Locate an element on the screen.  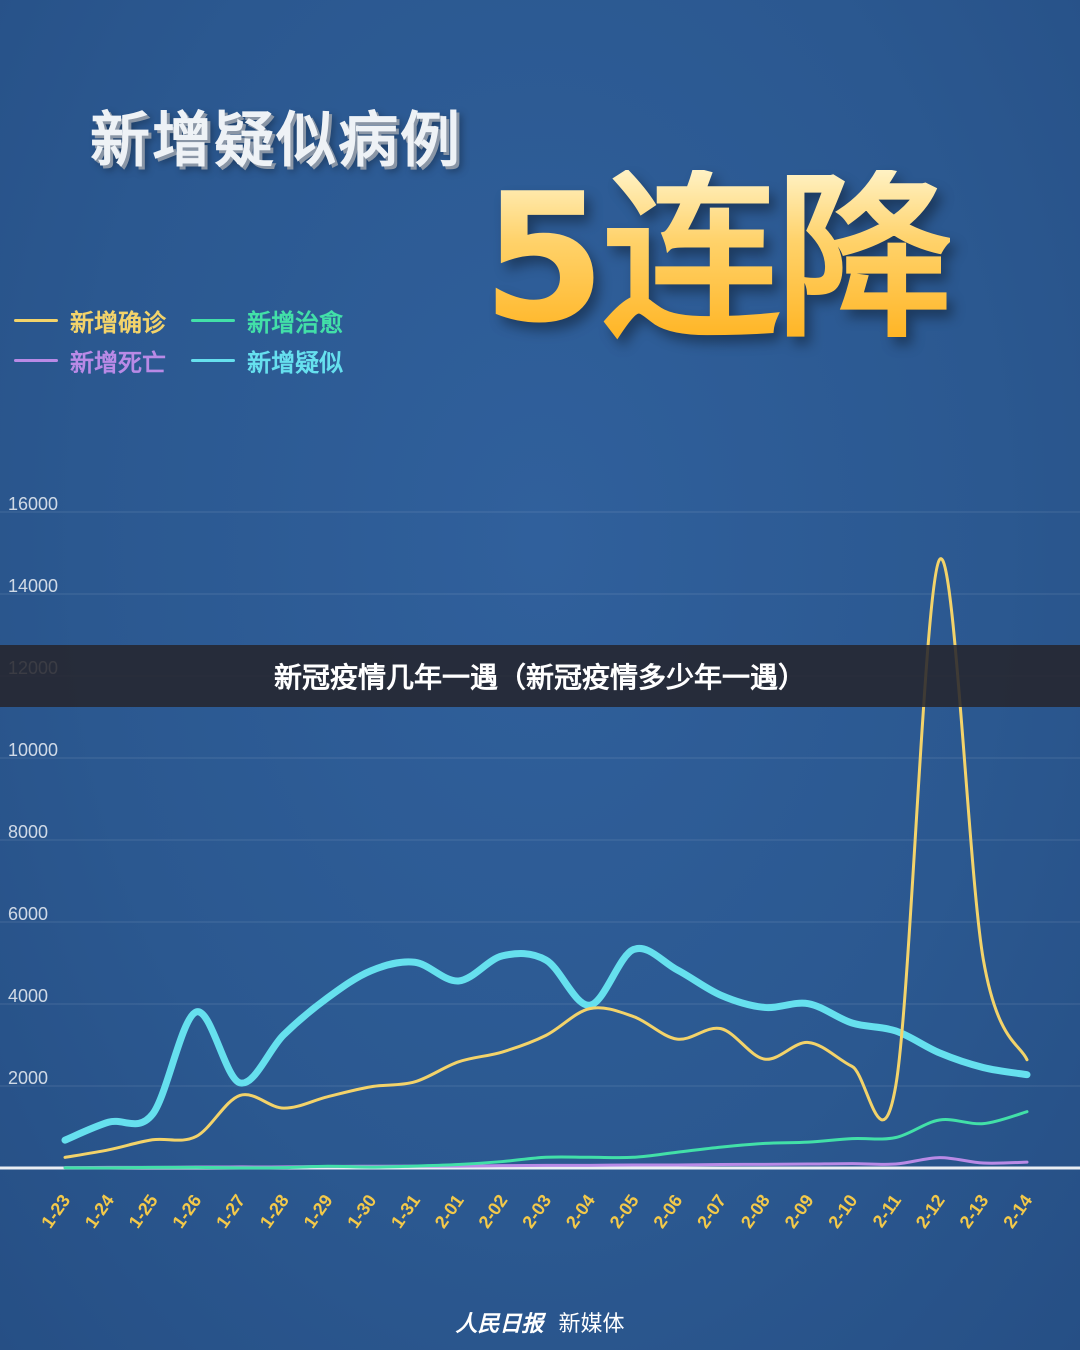
y-tick-label: 8000 is located at coordinates (28, 832).